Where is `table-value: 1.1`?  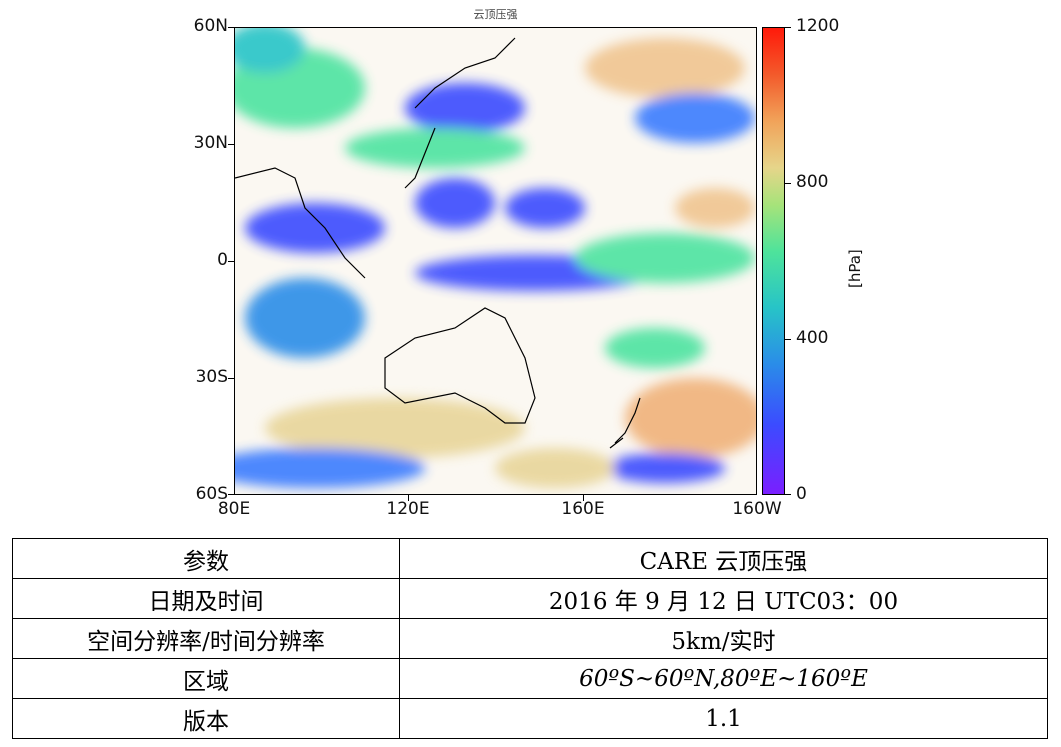
table-value: 1.1 is located at coordinates (723, 718).